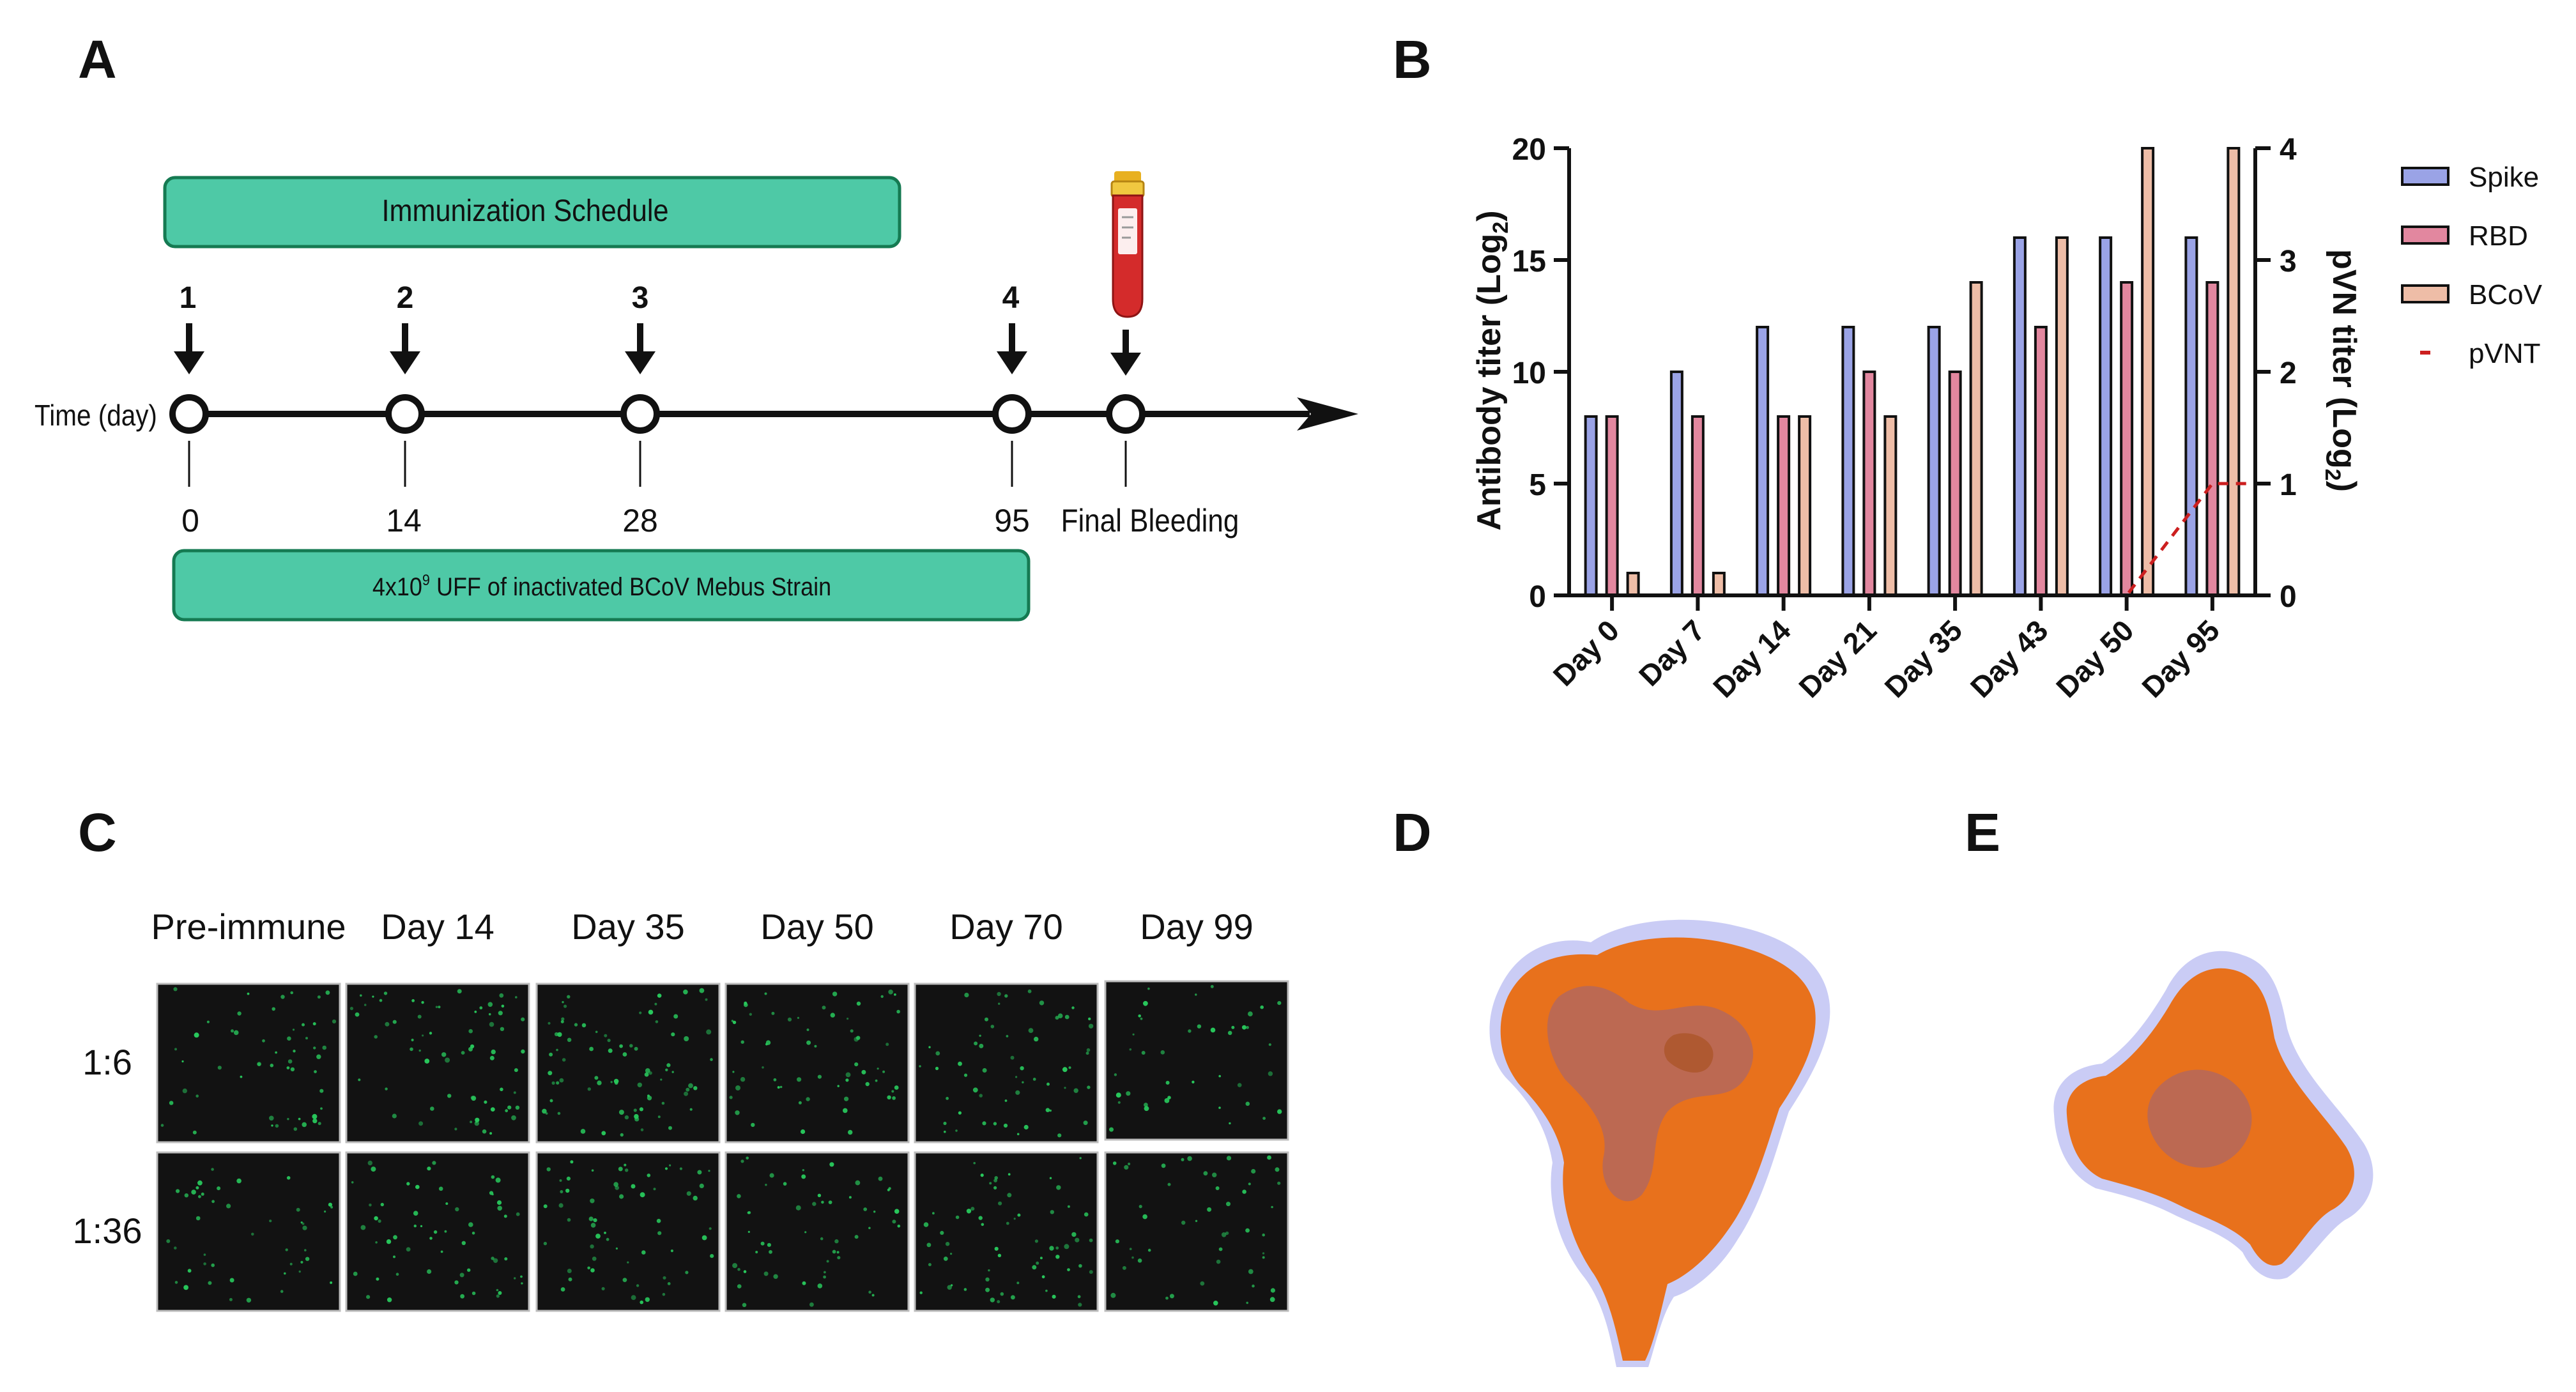  Describe the element at coordinates (2288, 150) in the screenshot. I see `y2-tick-label: 4` at that location.